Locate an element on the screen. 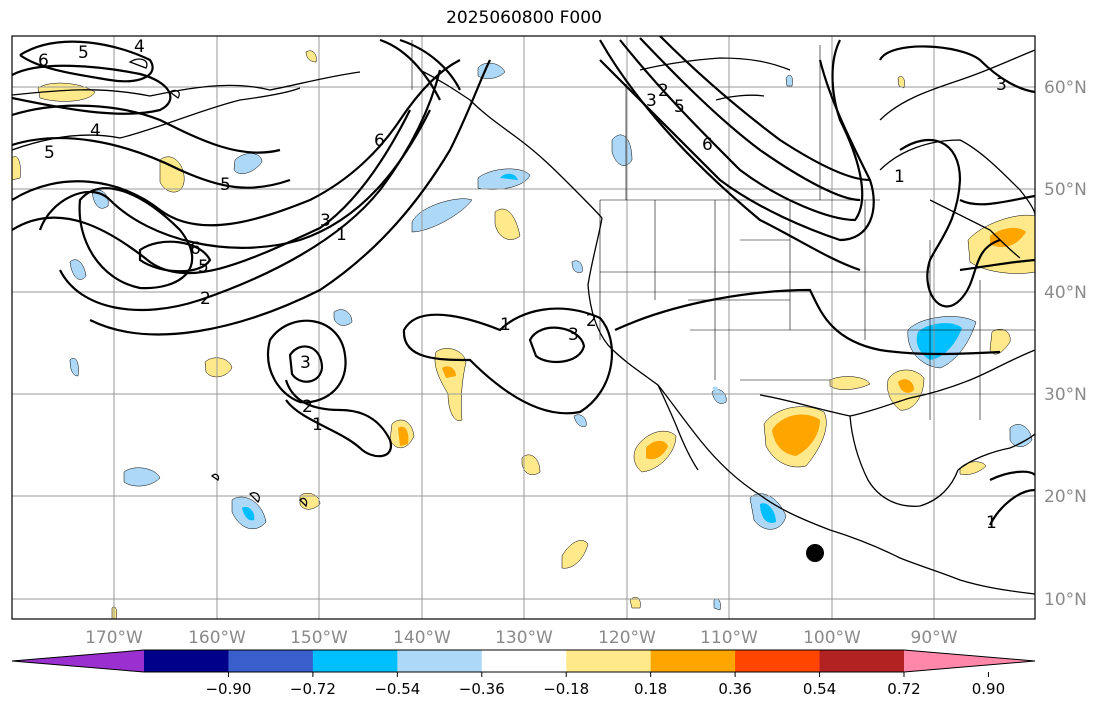  colorbar-tick-label: −0.36 is located at coordinates (482, 689).